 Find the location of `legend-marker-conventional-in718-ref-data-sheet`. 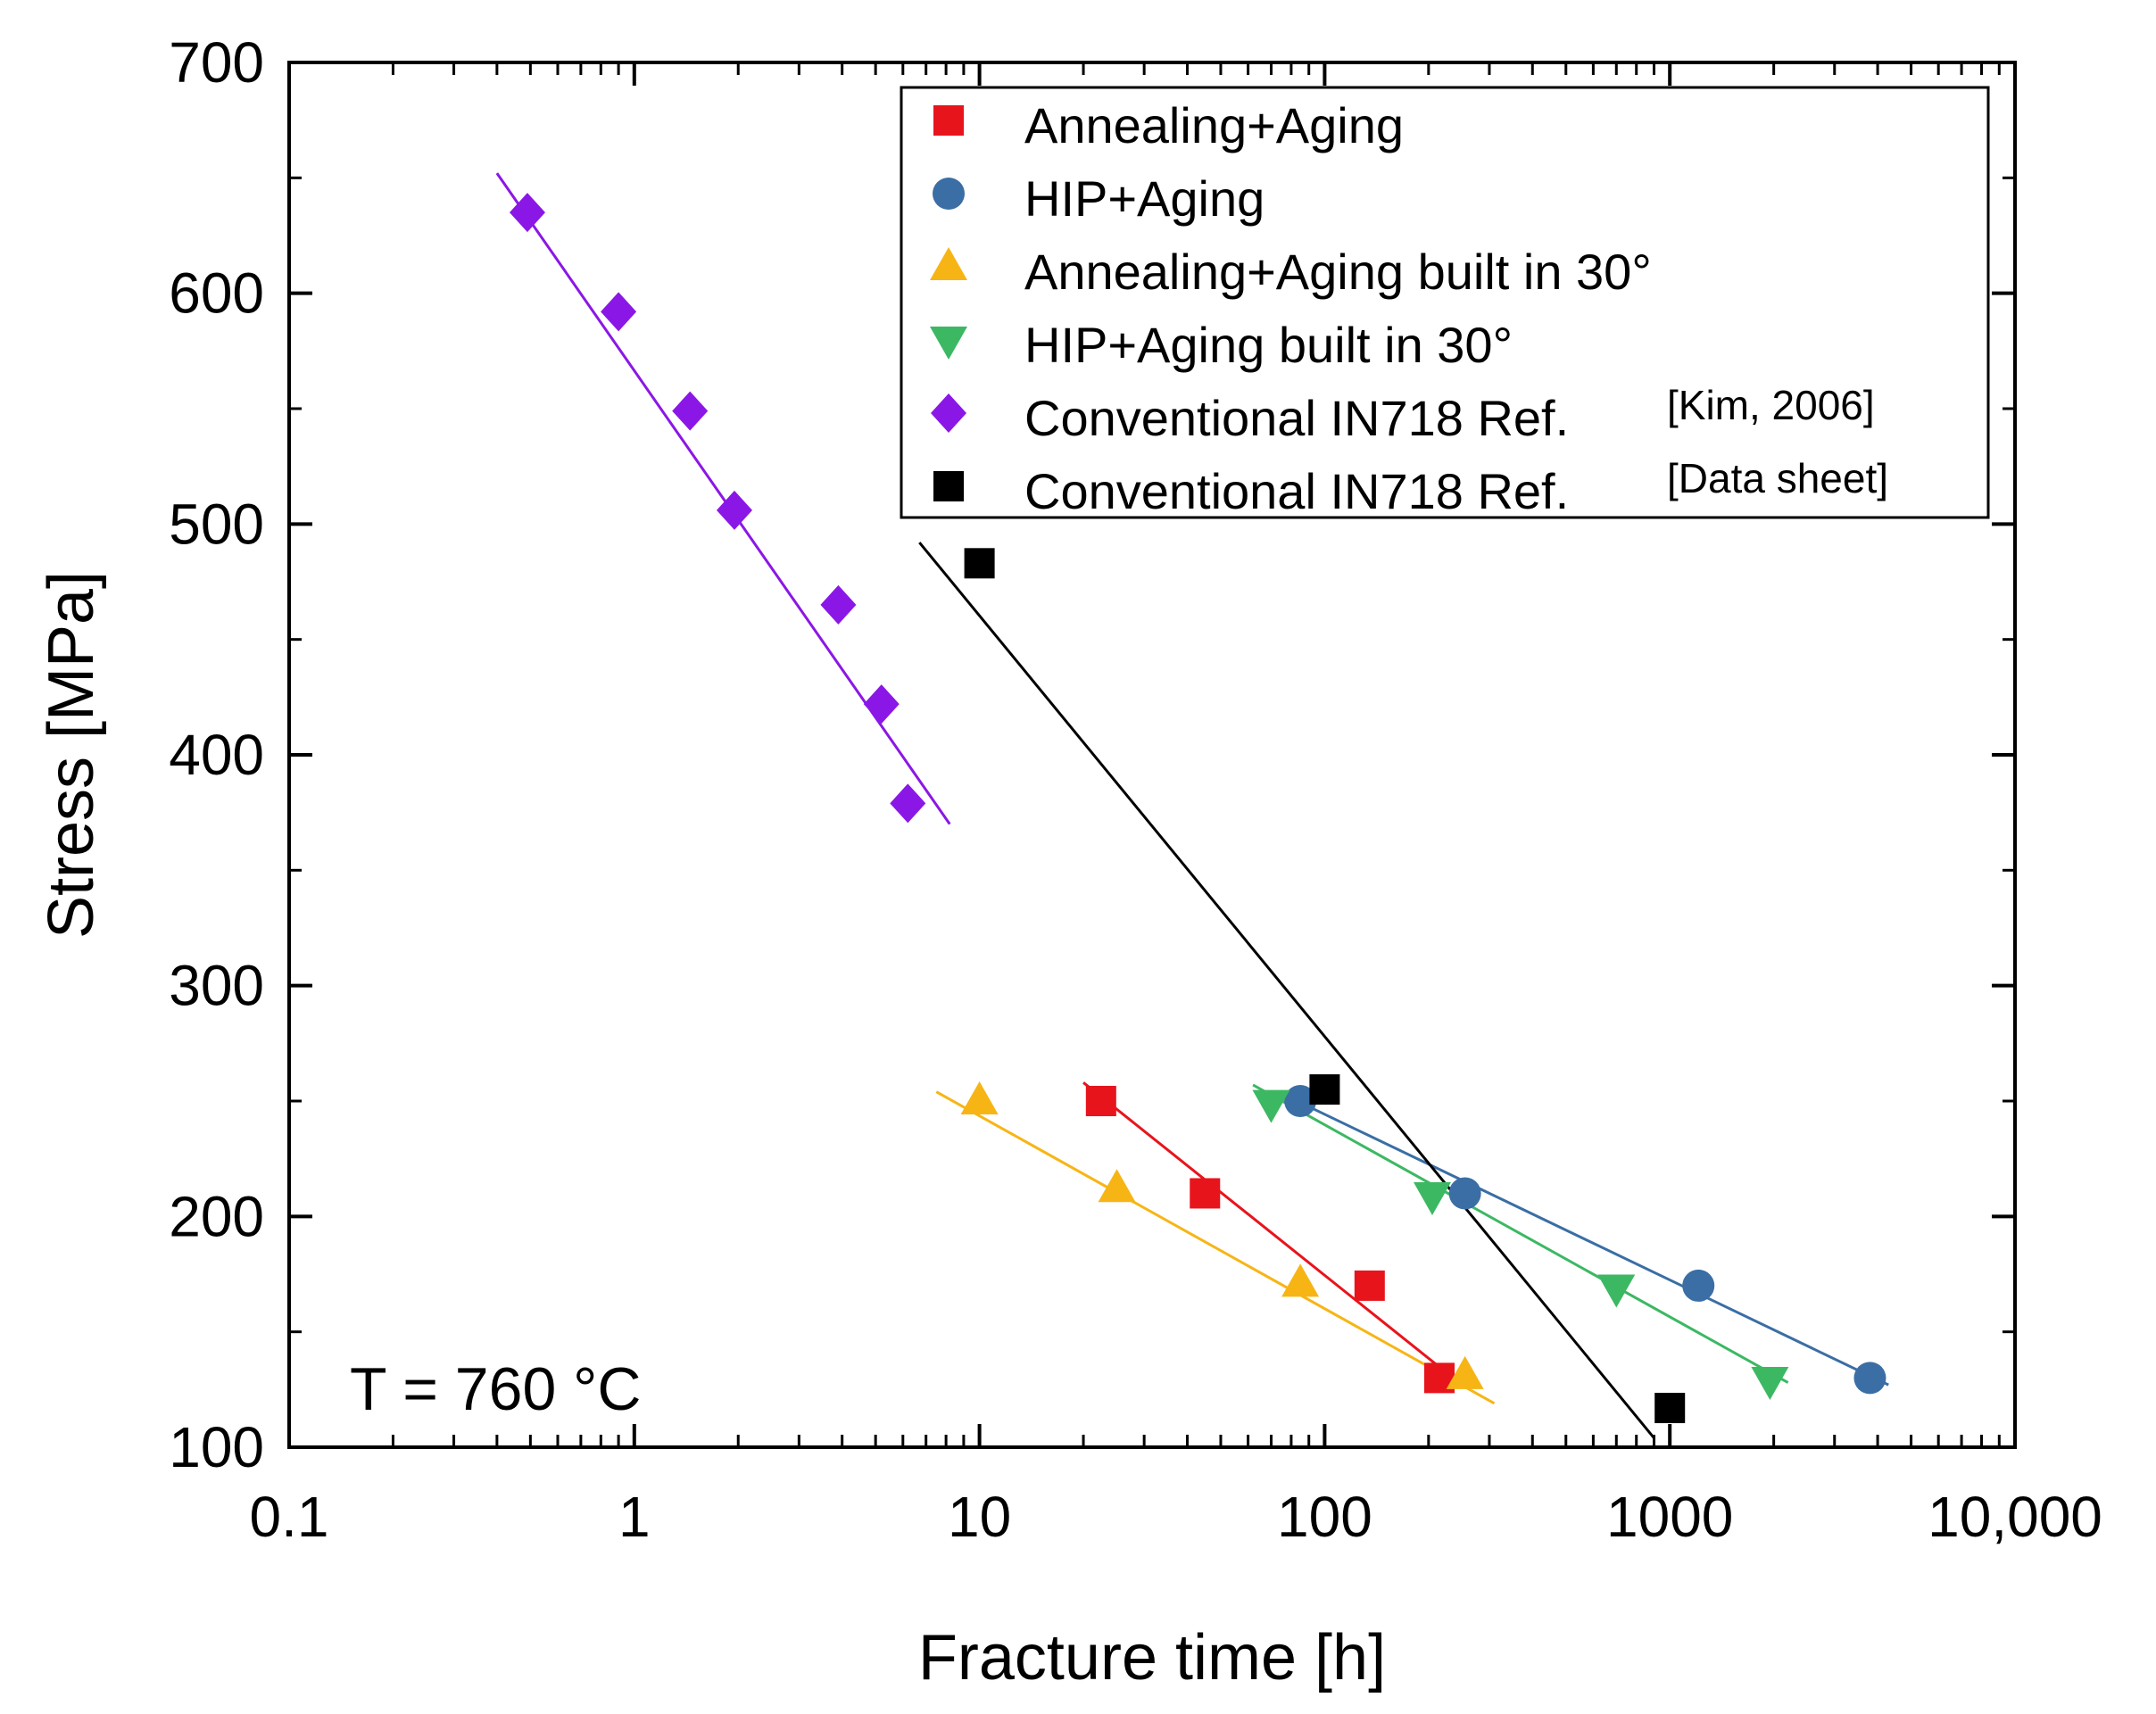

legend-marker-conventional-in718-ref-data-sheet is located at coordinates (948, 486).